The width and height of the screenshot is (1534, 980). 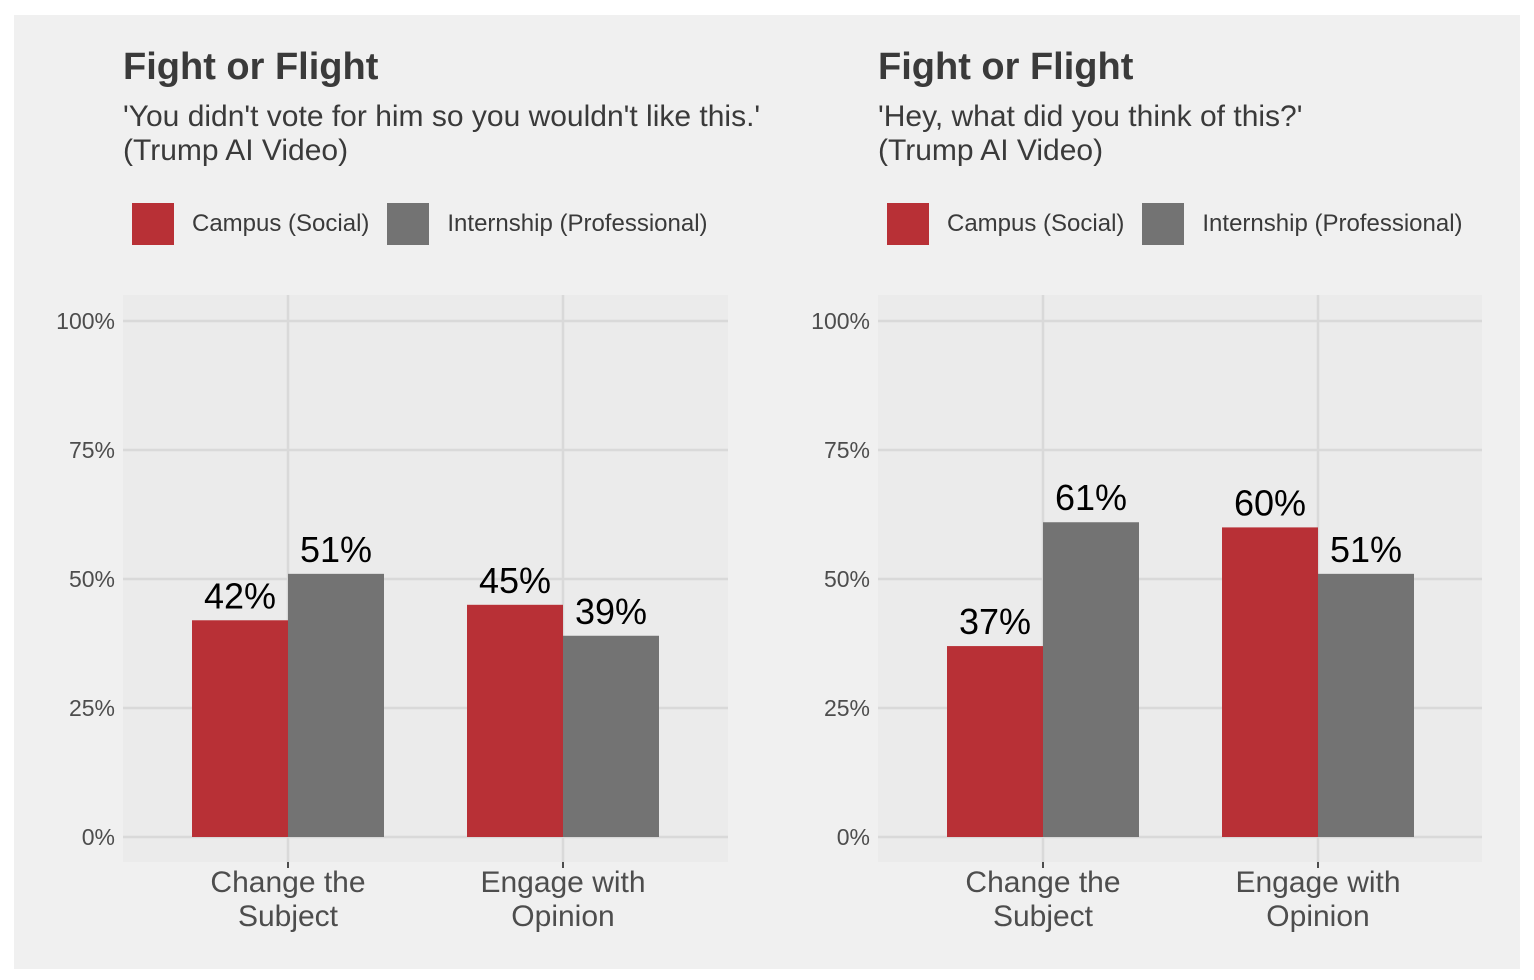 I want to click on left-chart-subtitle-line-2: (Trump AI Video), so click(x=236, y=150).